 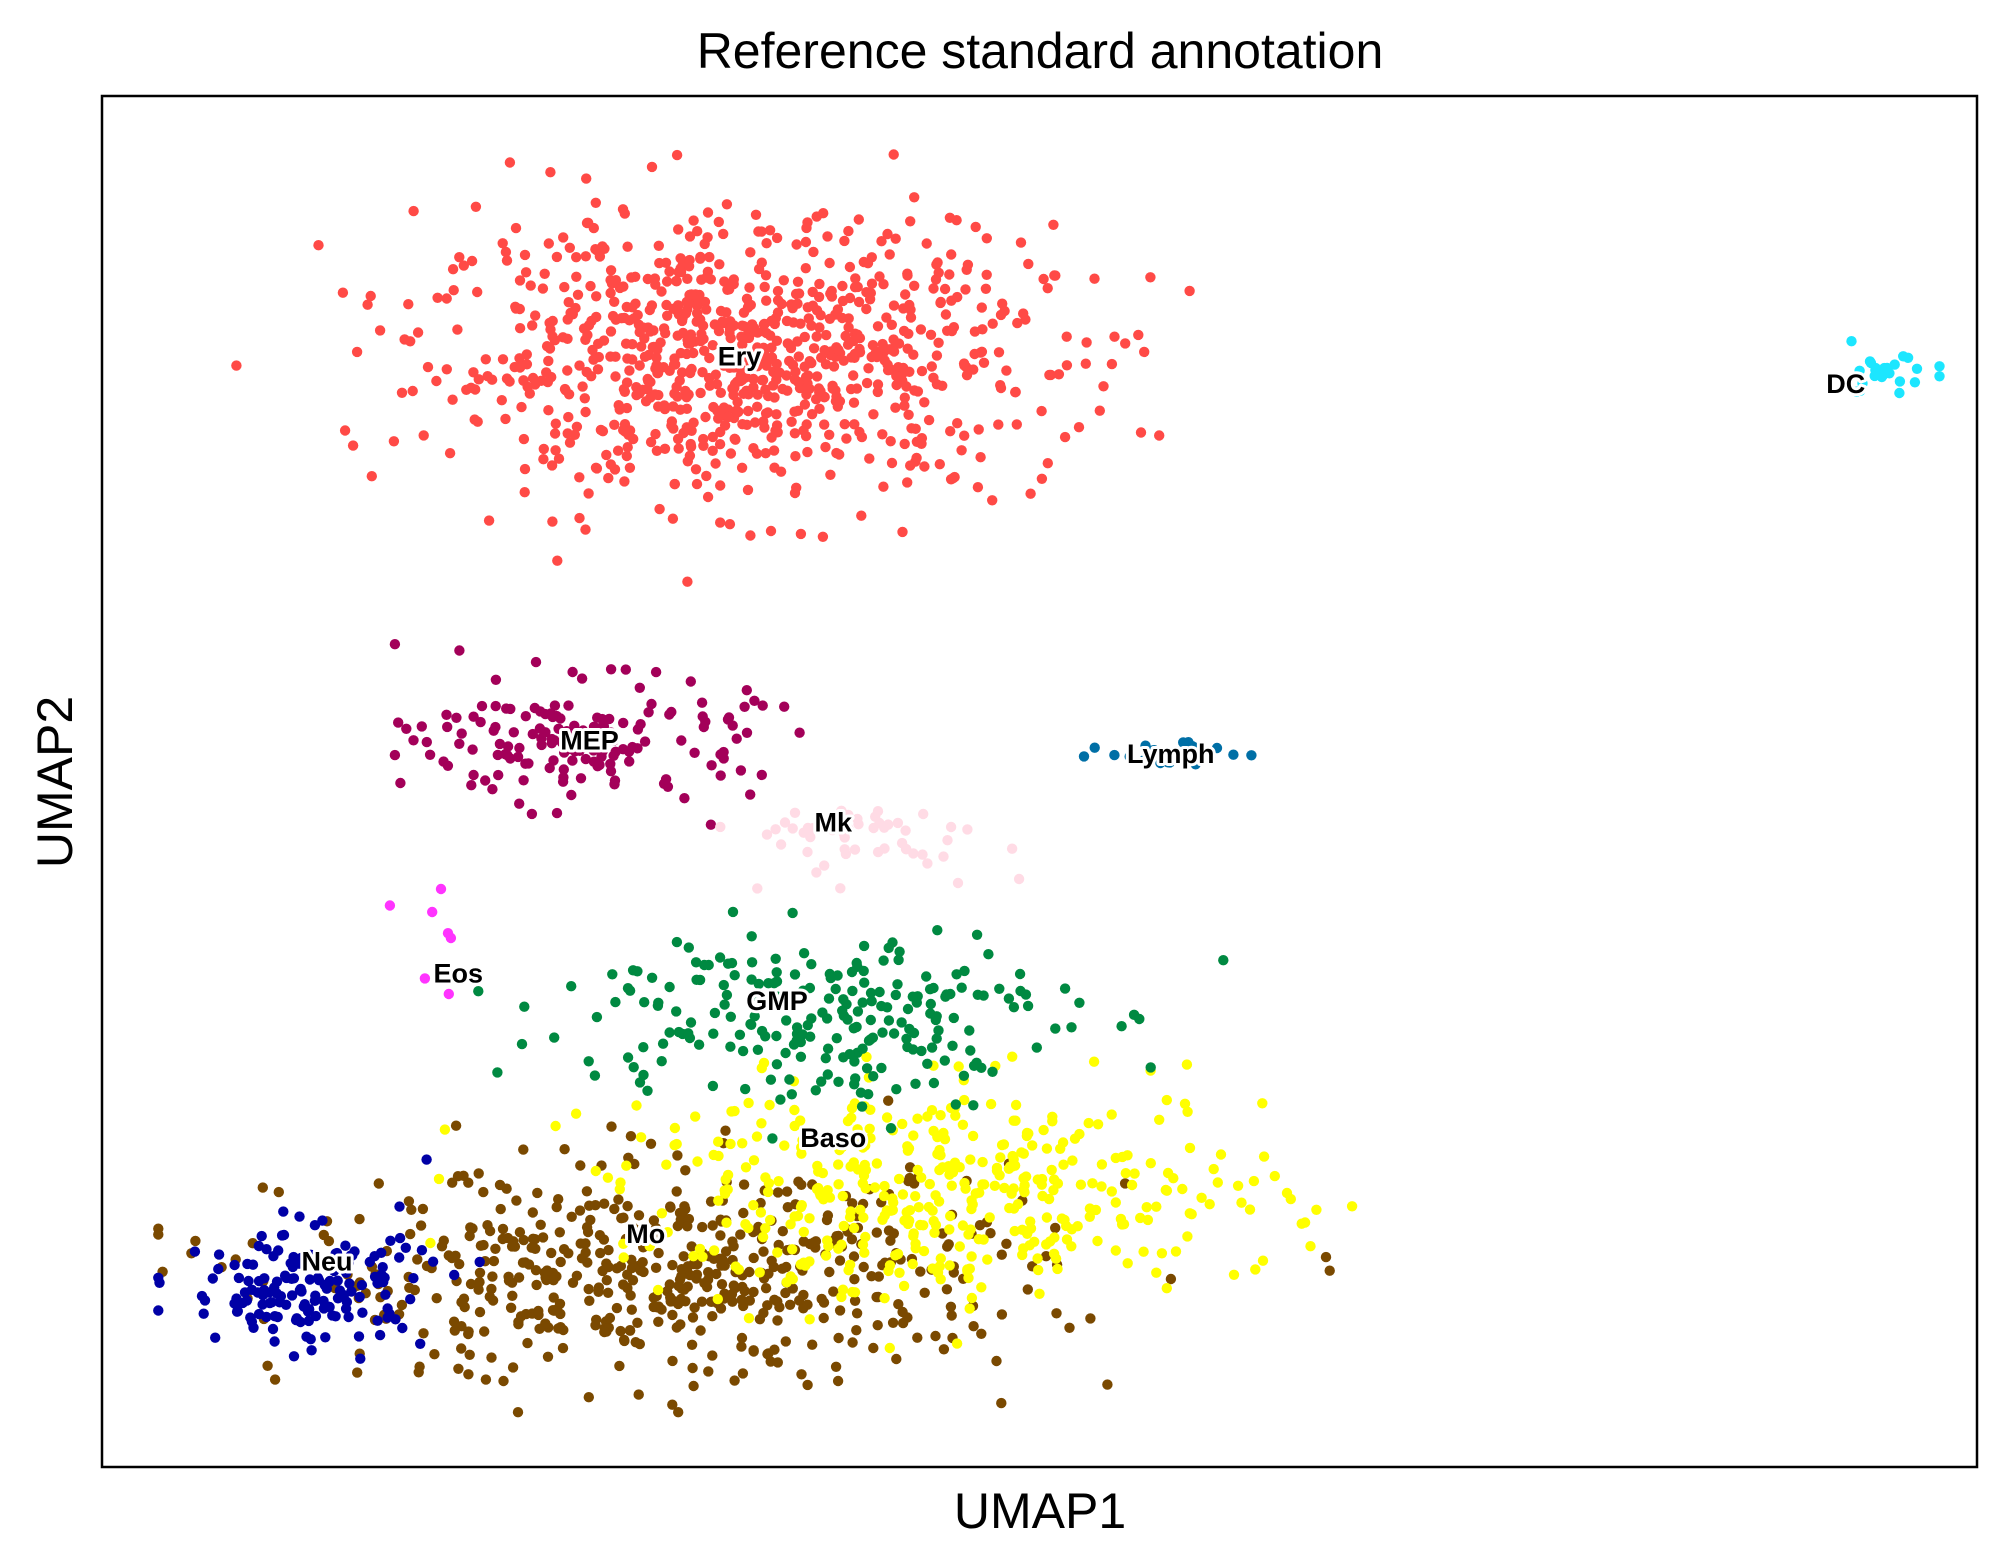 I want to click on data-point-dc, so click(x=1851, y=341).